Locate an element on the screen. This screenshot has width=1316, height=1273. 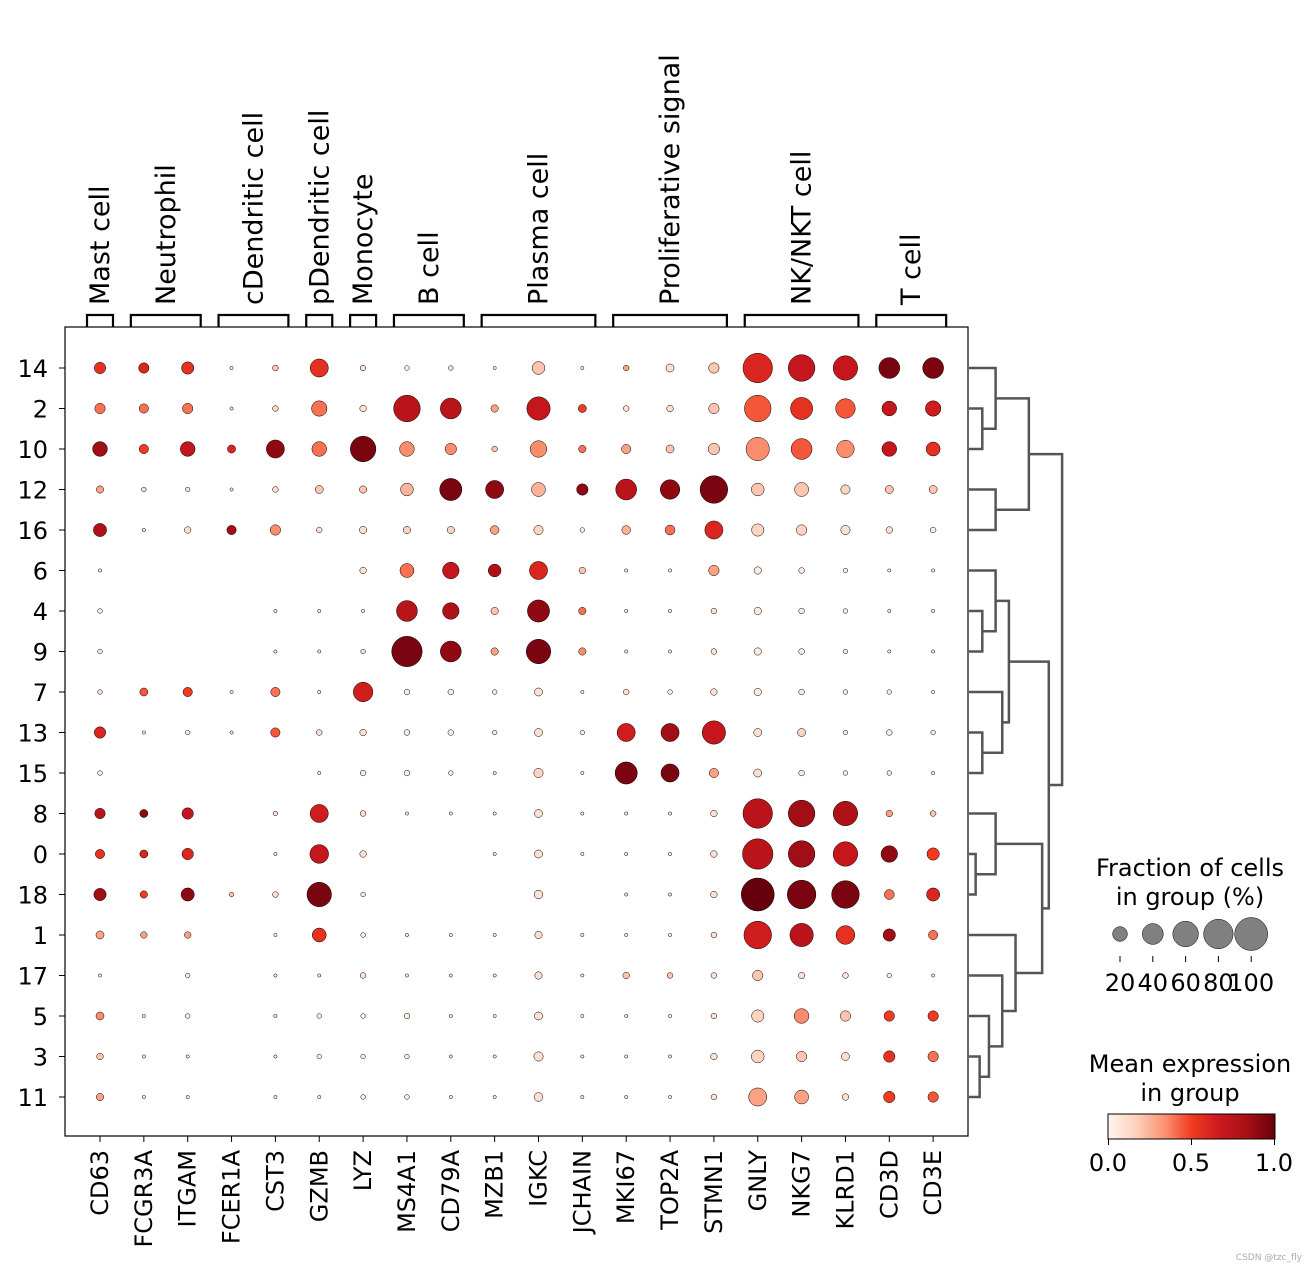
dot-11-cd3e is located at coordinates (933, 1097).